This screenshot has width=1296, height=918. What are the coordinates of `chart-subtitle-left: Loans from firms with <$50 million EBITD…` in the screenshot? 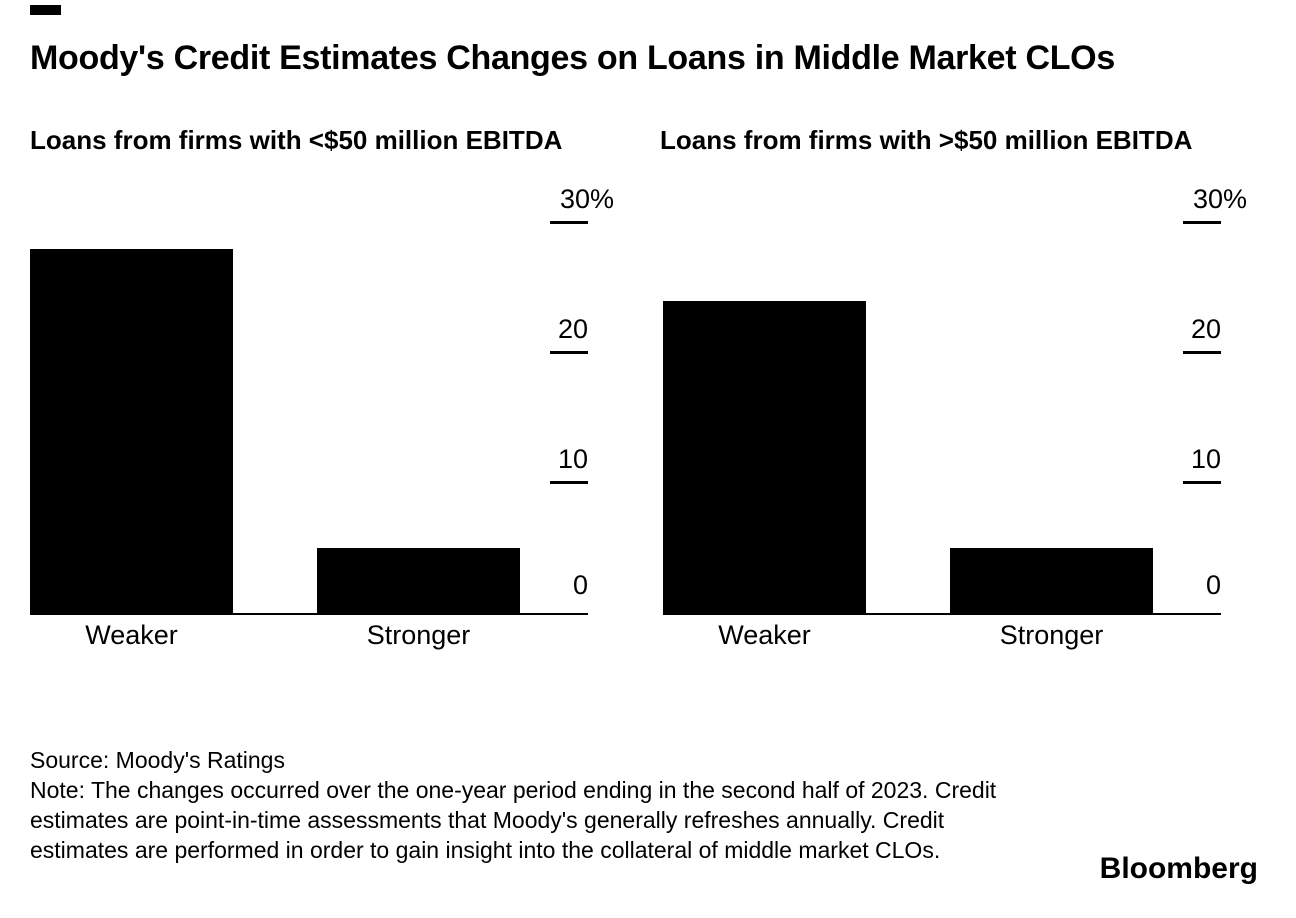 It's located at (296, 140).